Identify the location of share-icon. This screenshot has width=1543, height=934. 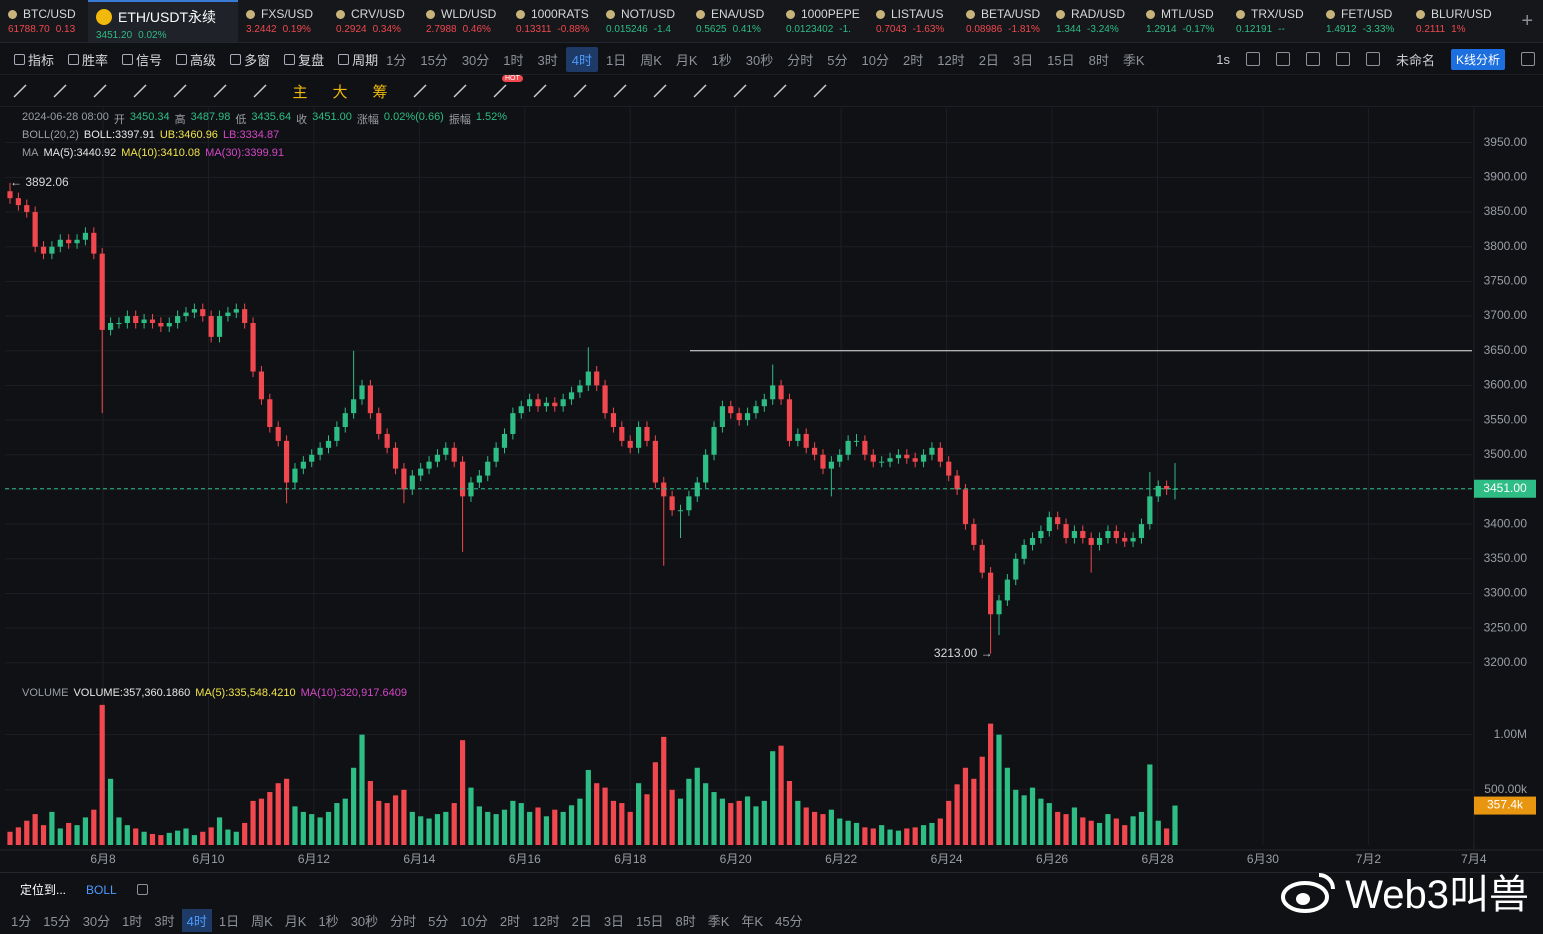
(1528, 59).